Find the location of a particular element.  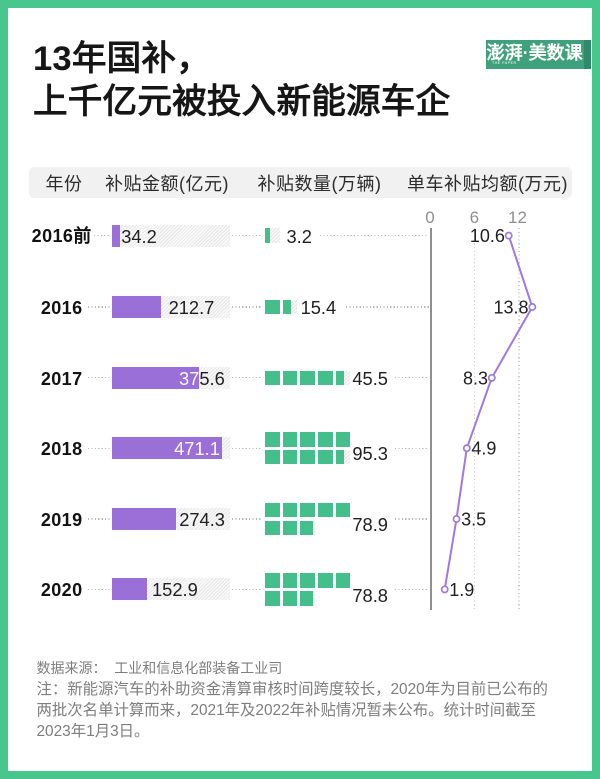

svg-text: 13.8 is located at coordinates (510, 307).